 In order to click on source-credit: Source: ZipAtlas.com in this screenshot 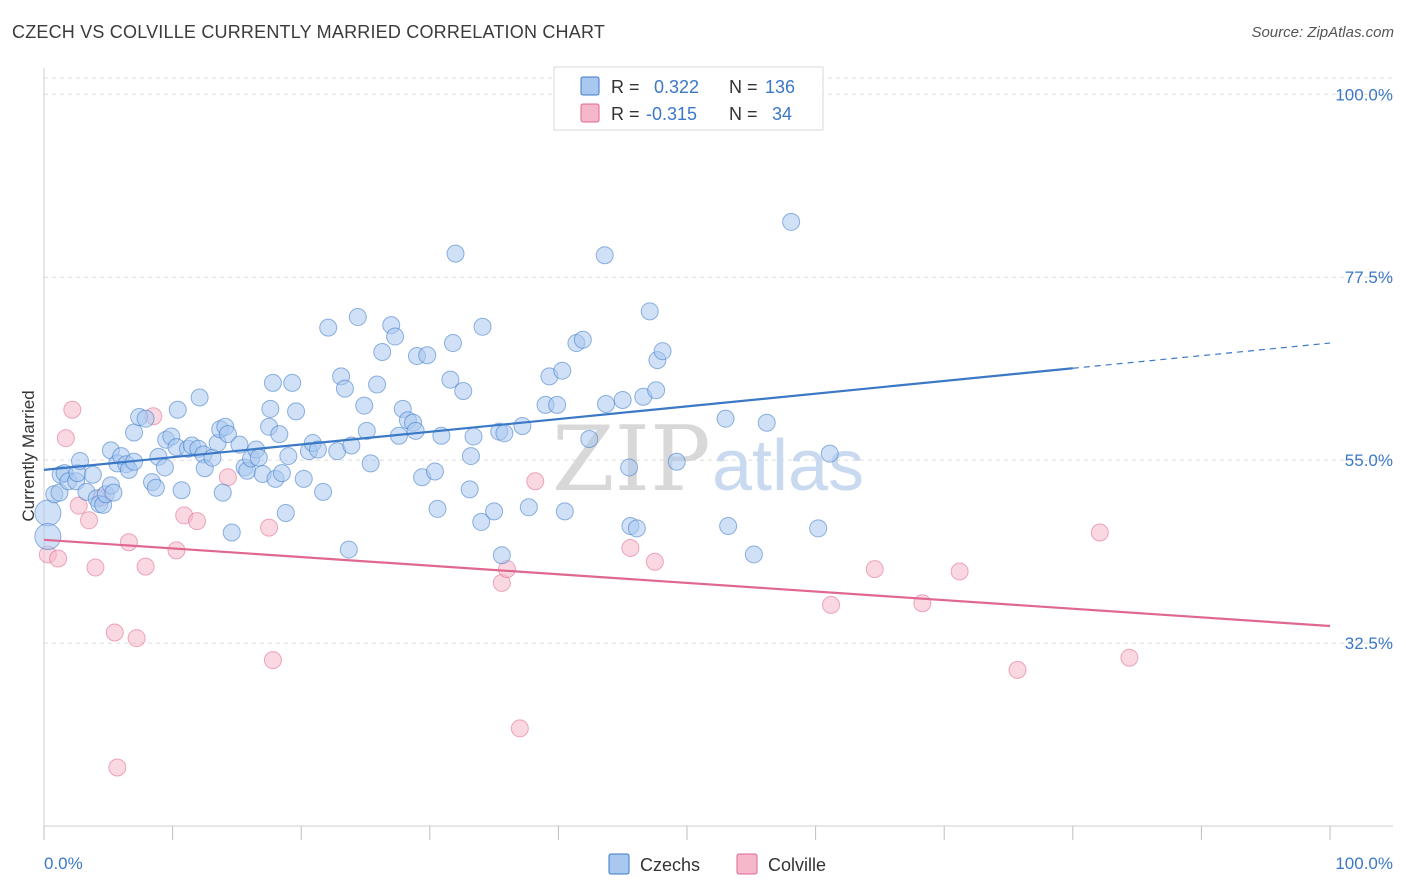, I will do `click(1322, 32)`.